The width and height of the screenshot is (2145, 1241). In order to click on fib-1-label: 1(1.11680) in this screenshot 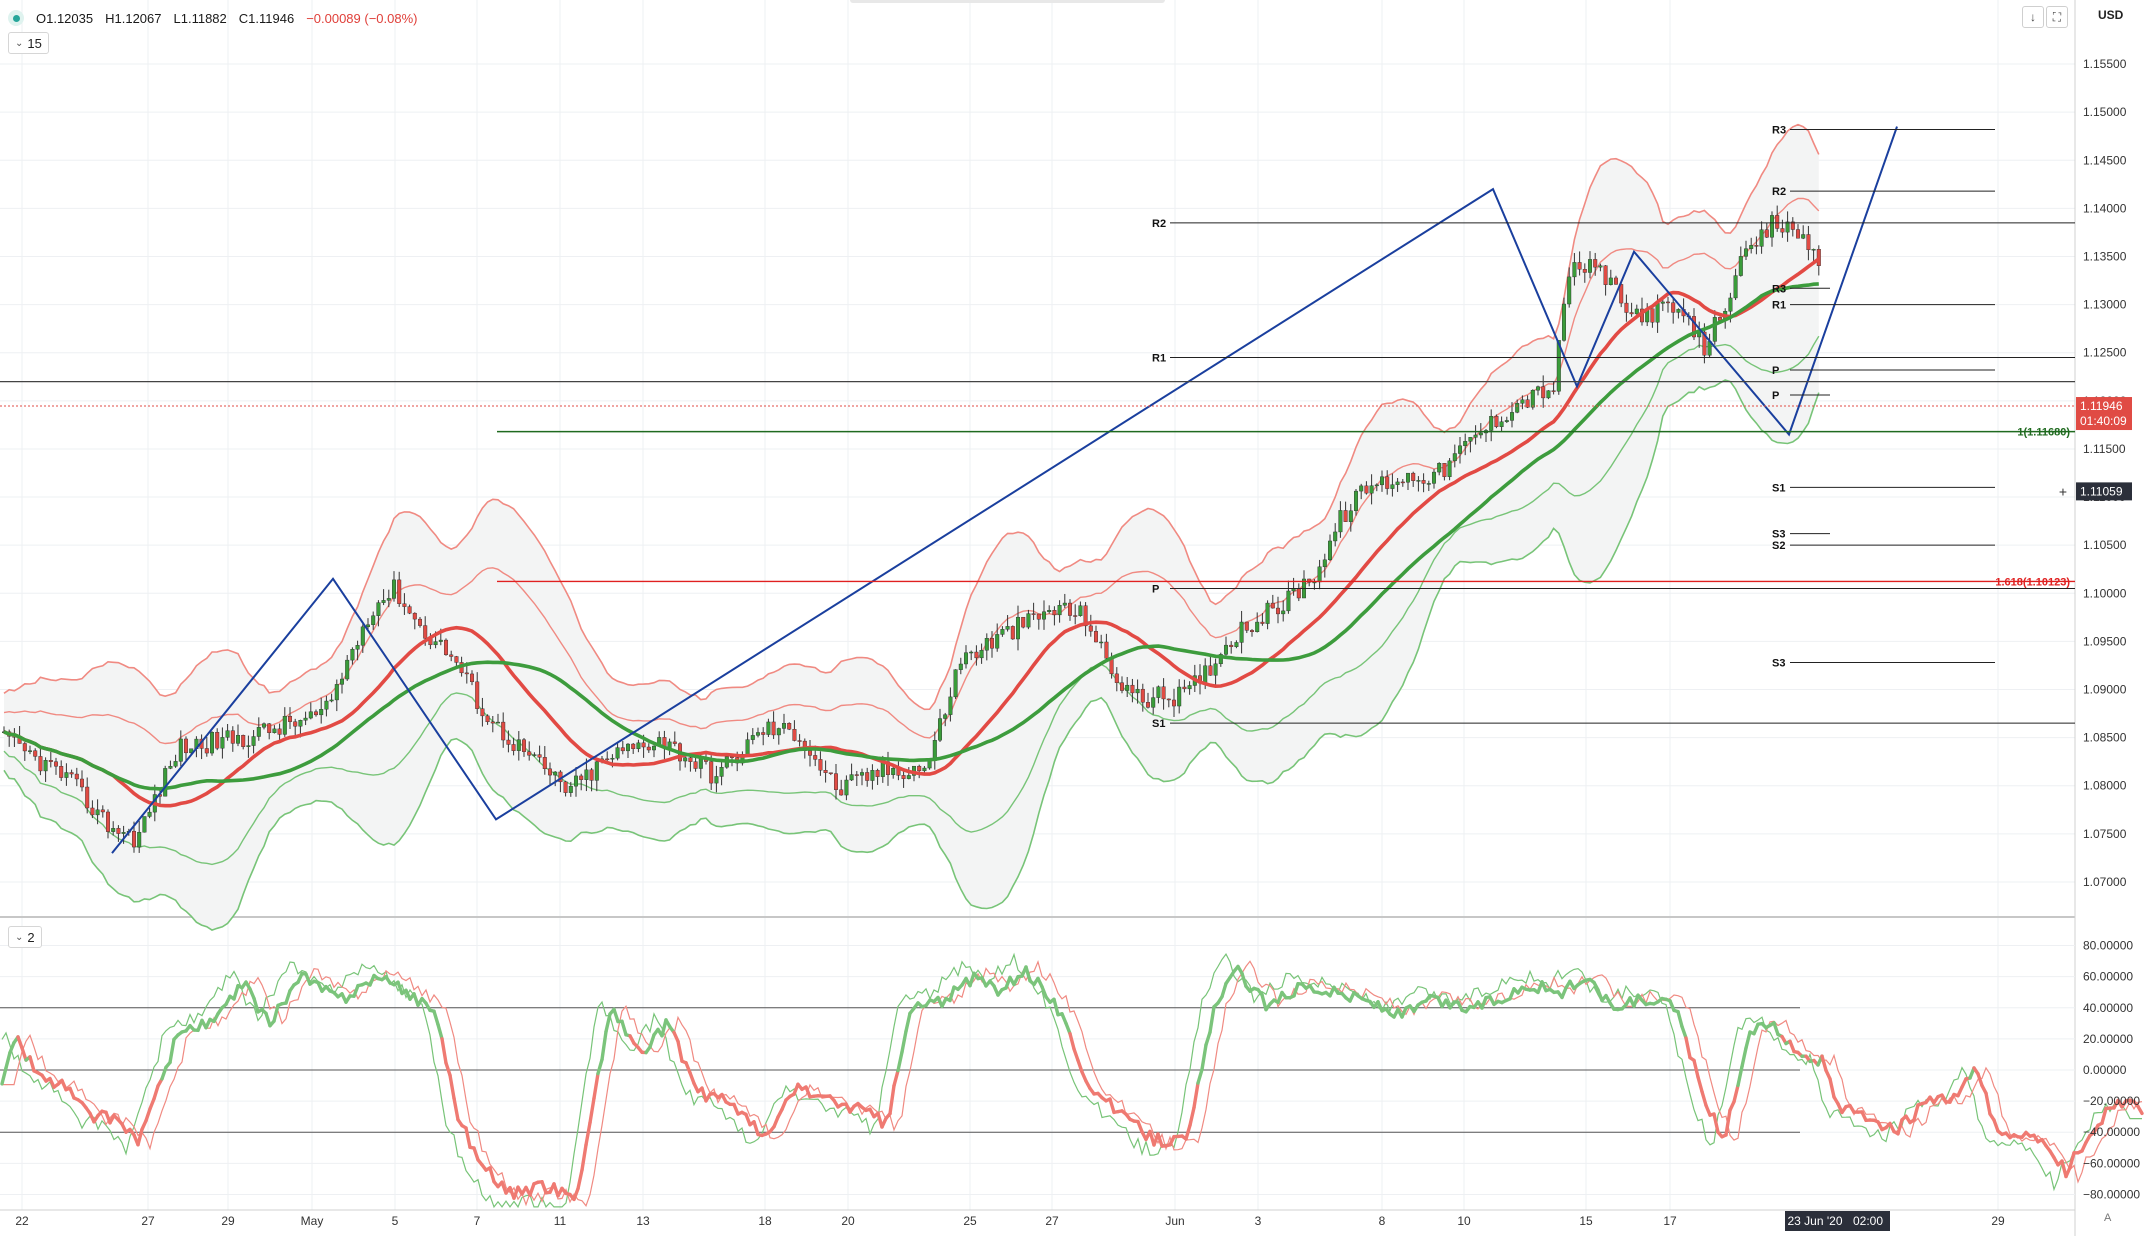, I will do `click(2043, 433)`.